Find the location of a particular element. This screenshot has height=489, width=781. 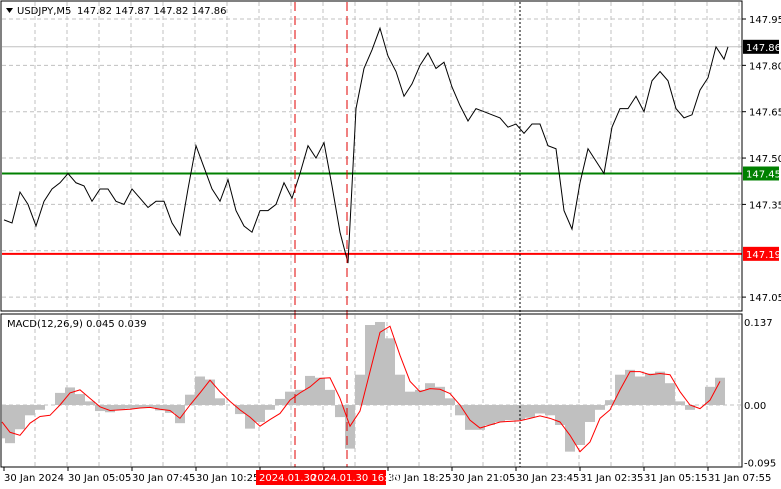

price-tick-label: 147.35 is located at coordinates (765, 205).